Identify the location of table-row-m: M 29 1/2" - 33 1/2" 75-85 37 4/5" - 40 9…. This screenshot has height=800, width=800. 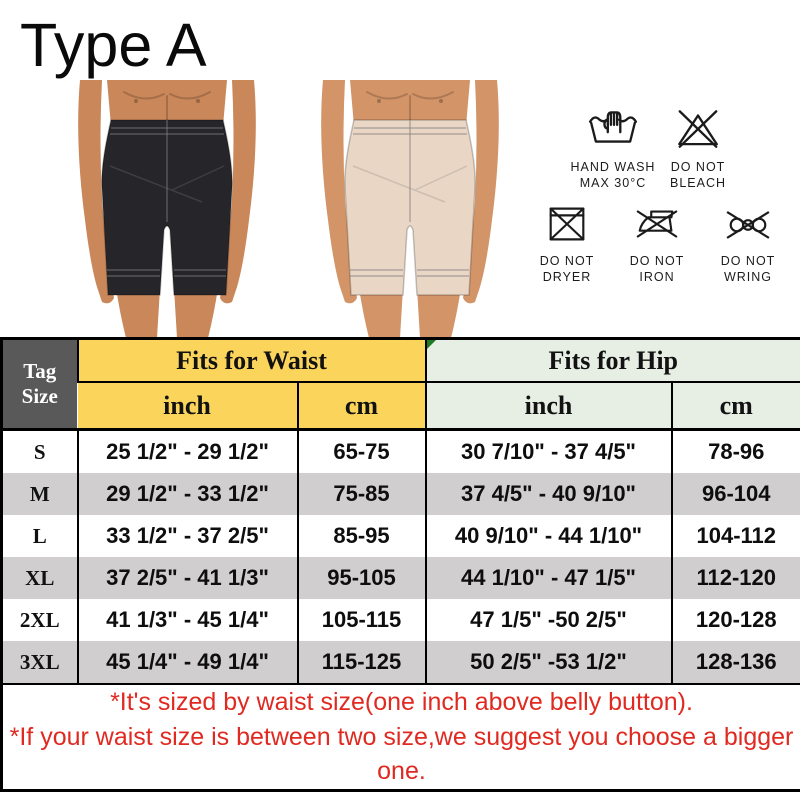
(400, 494).